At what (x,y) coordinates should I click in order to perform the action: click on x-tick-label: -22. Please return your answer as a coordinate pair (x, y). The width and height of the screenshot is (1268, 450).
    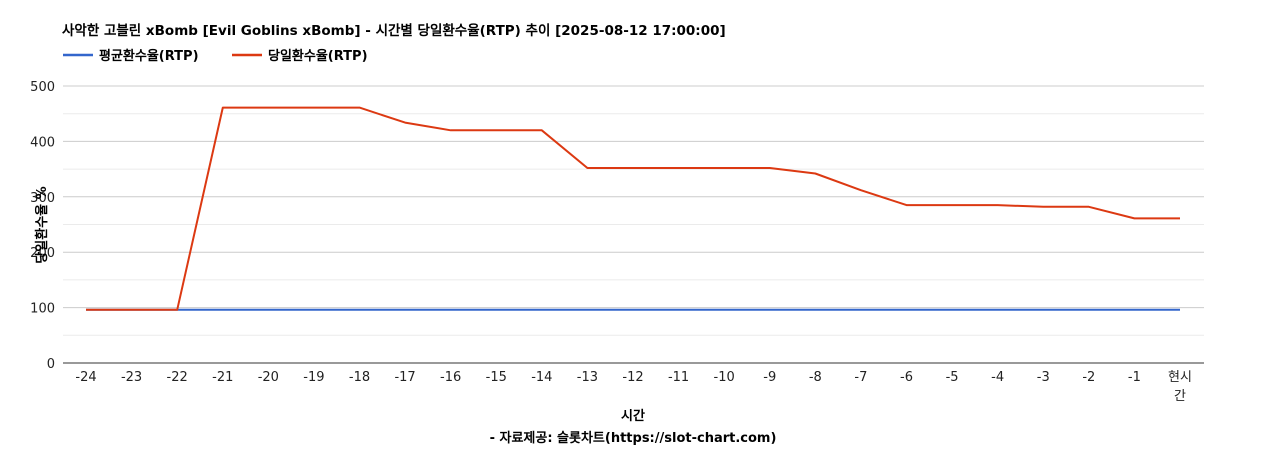
    Looking at the image, I should click on (177, 377).